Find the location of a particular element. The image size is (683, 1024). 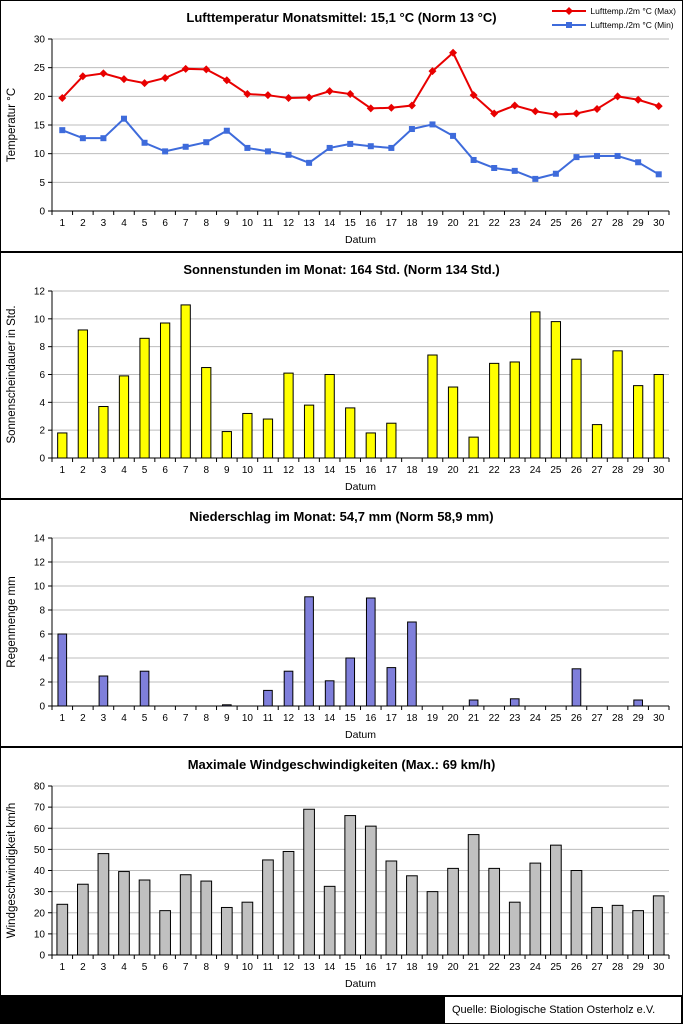

svg-text: 80 is located at coordinates (40, 787).